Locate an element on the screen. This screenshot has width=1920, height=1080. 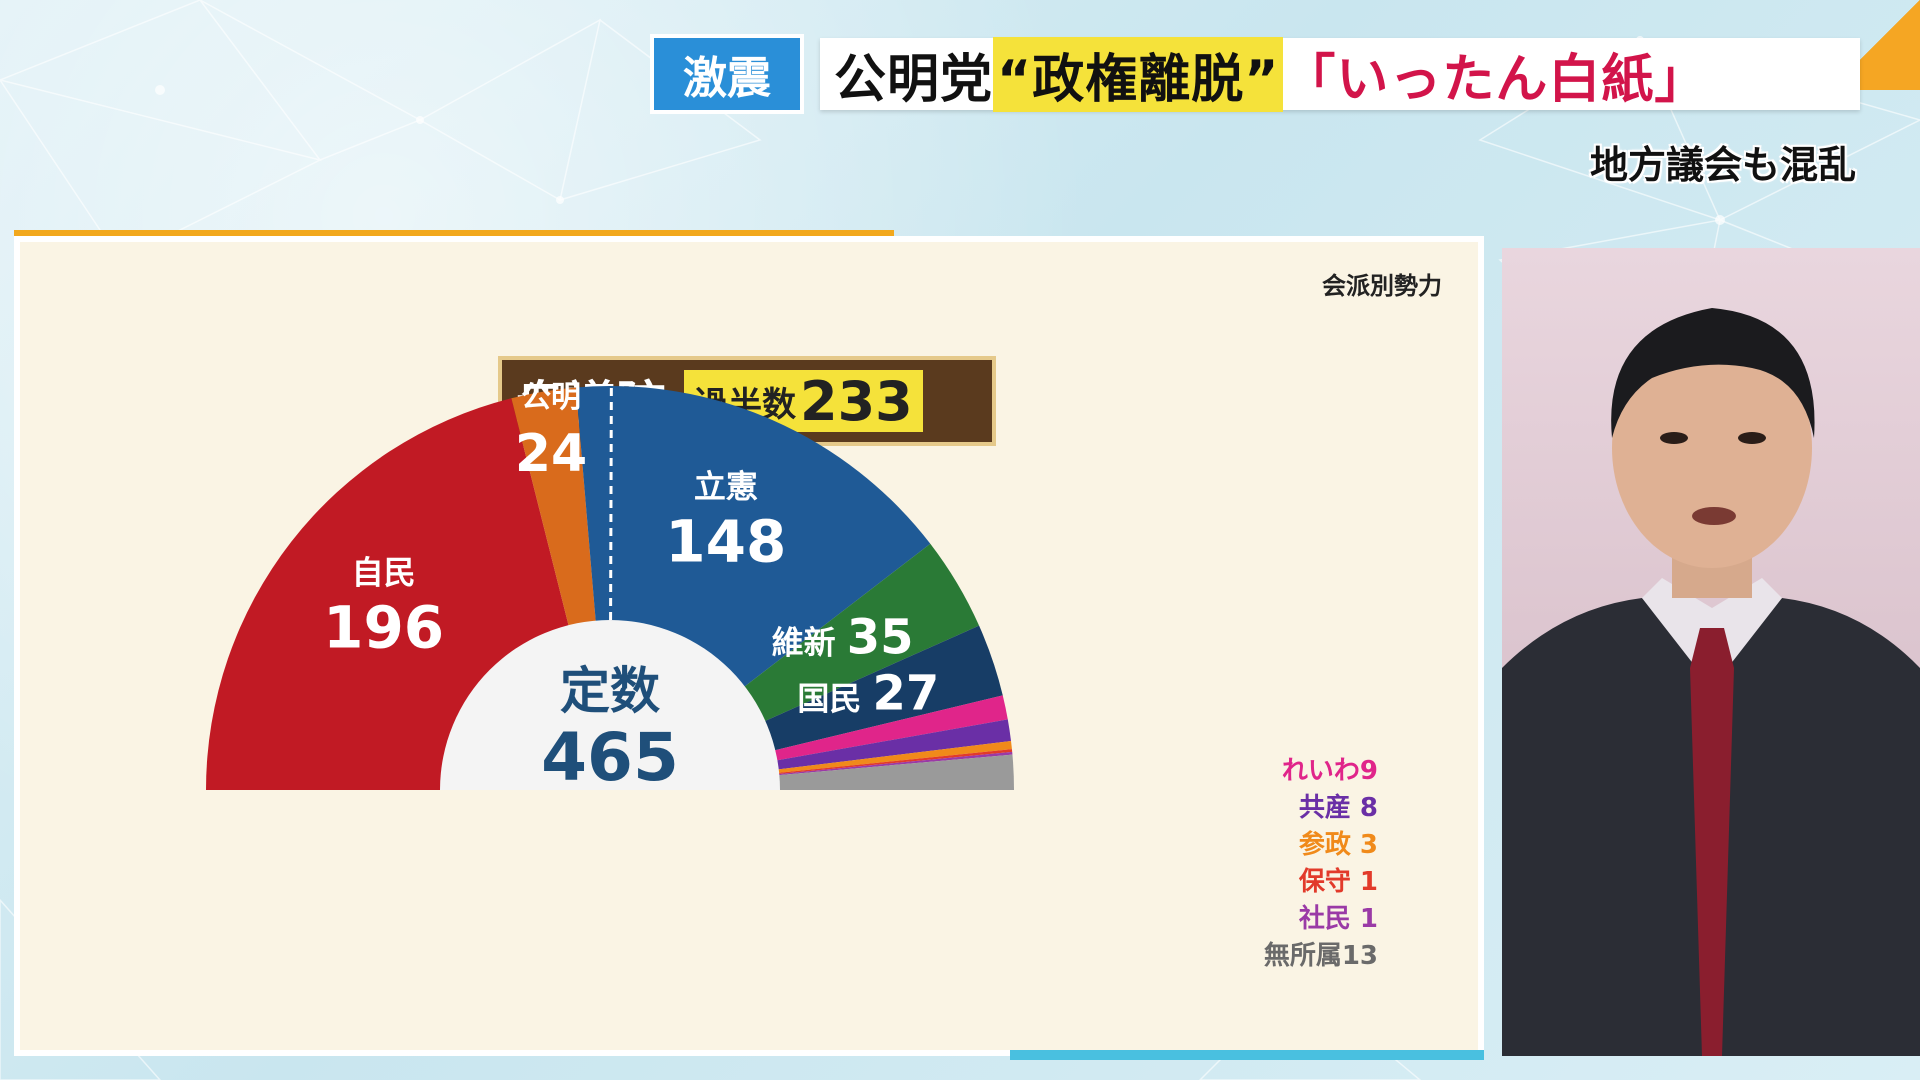
minor-label-6: 共産 8 is located at coordinates (1338, 808).